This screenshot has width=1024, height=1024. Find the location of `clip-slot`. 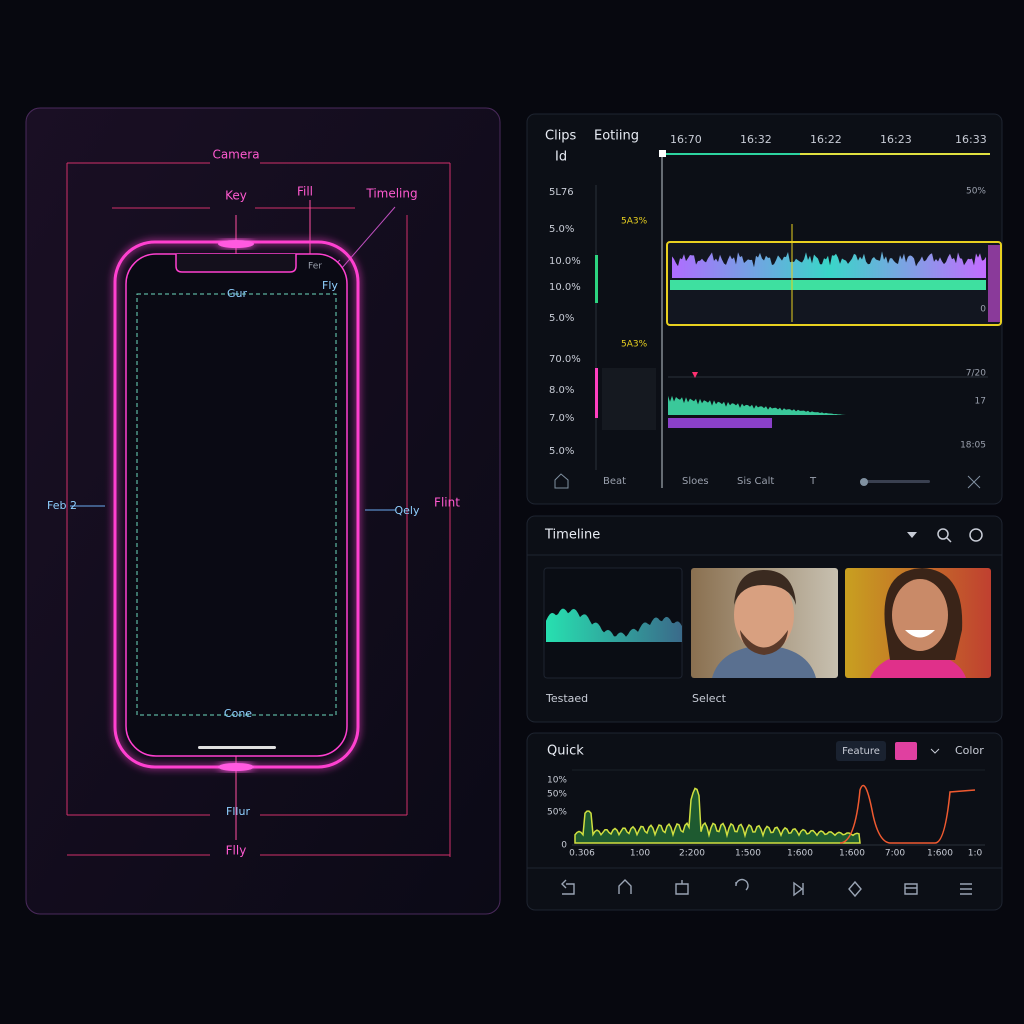

clip-slot is located at coordinates (629, 399).